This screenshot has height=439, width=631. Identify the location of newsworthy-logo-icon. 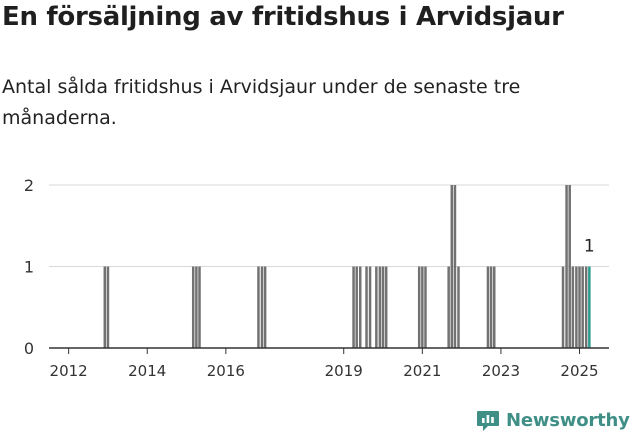
(488, 421).